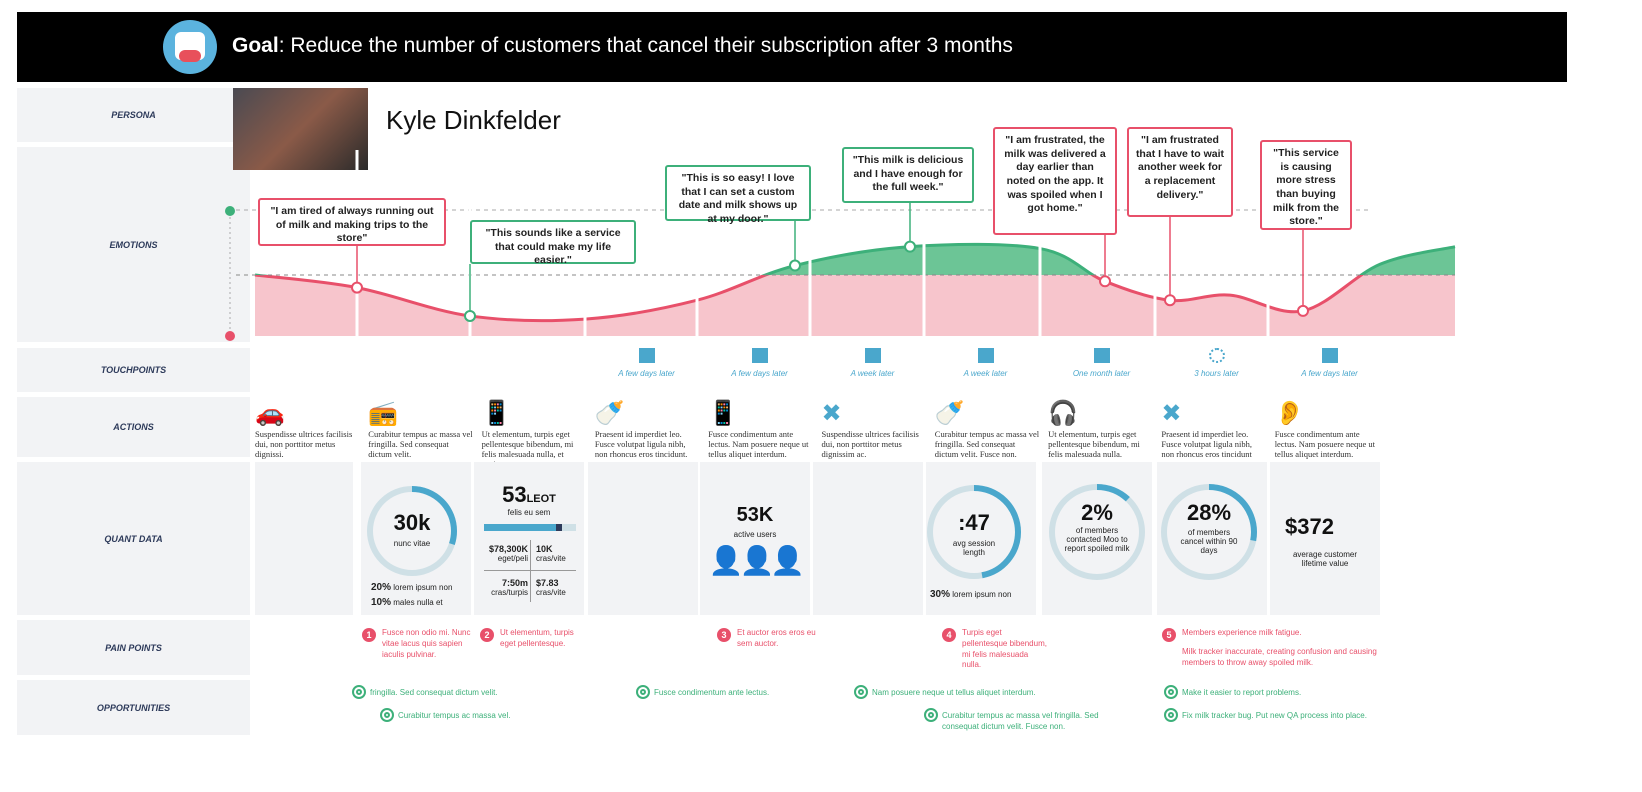 The width and height of the screenshot is (1642, 792). I want to click on car-icon: 🚗, so click(270, 413).